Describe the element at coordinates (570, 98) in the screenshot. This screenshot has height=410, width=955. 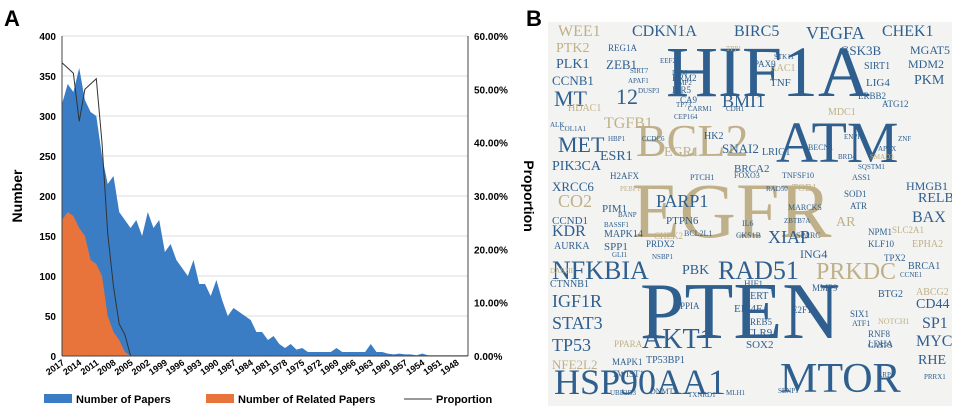
I see `cloud-word: MT` at that location.